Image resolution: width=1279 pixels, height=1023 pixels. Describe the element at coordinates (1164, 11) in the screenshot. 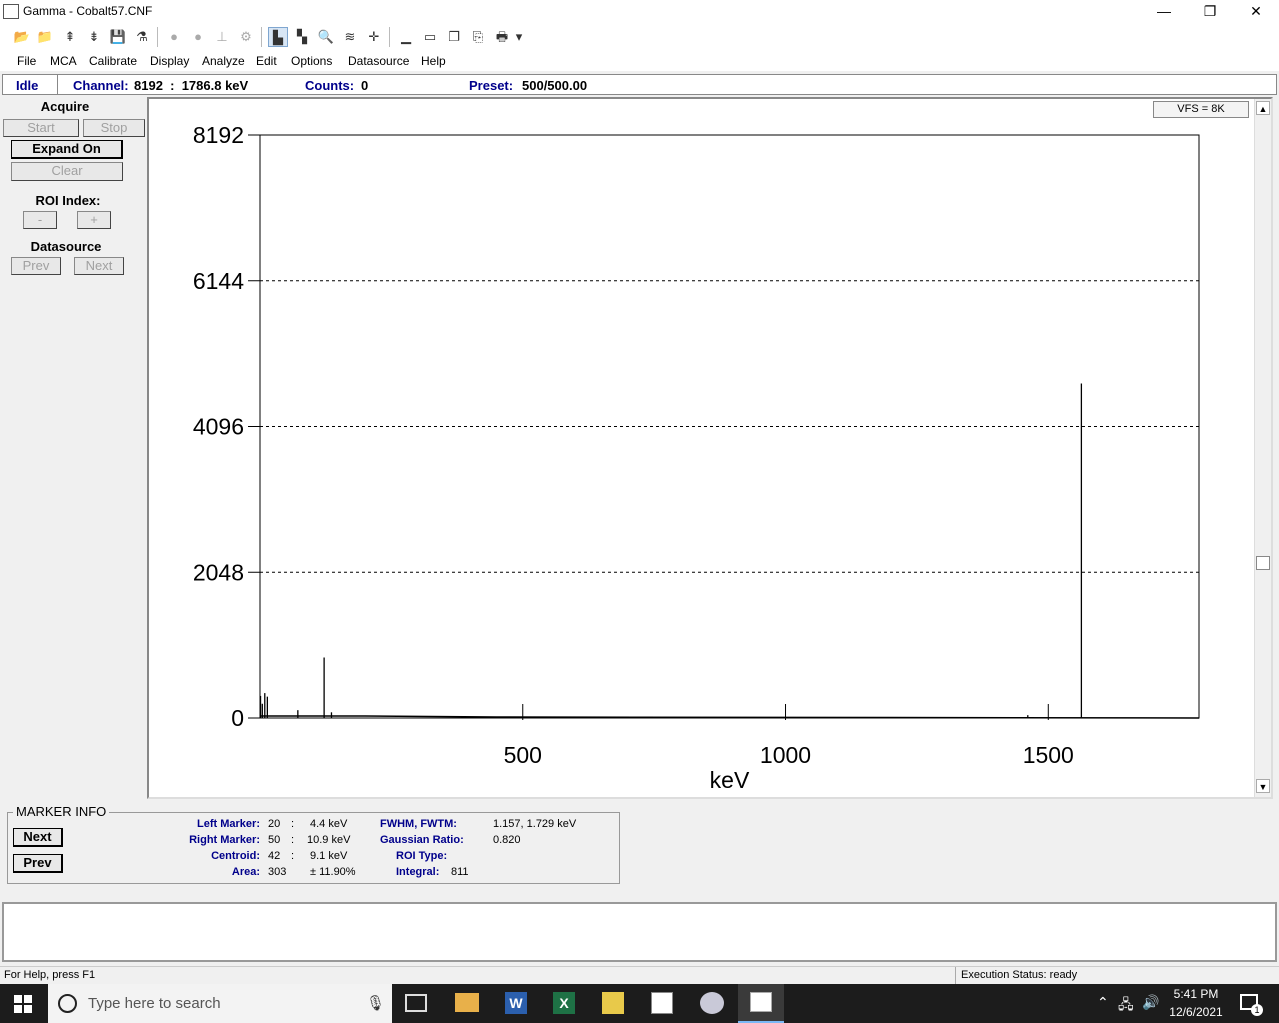

I see `minimize-button: —` at that location.